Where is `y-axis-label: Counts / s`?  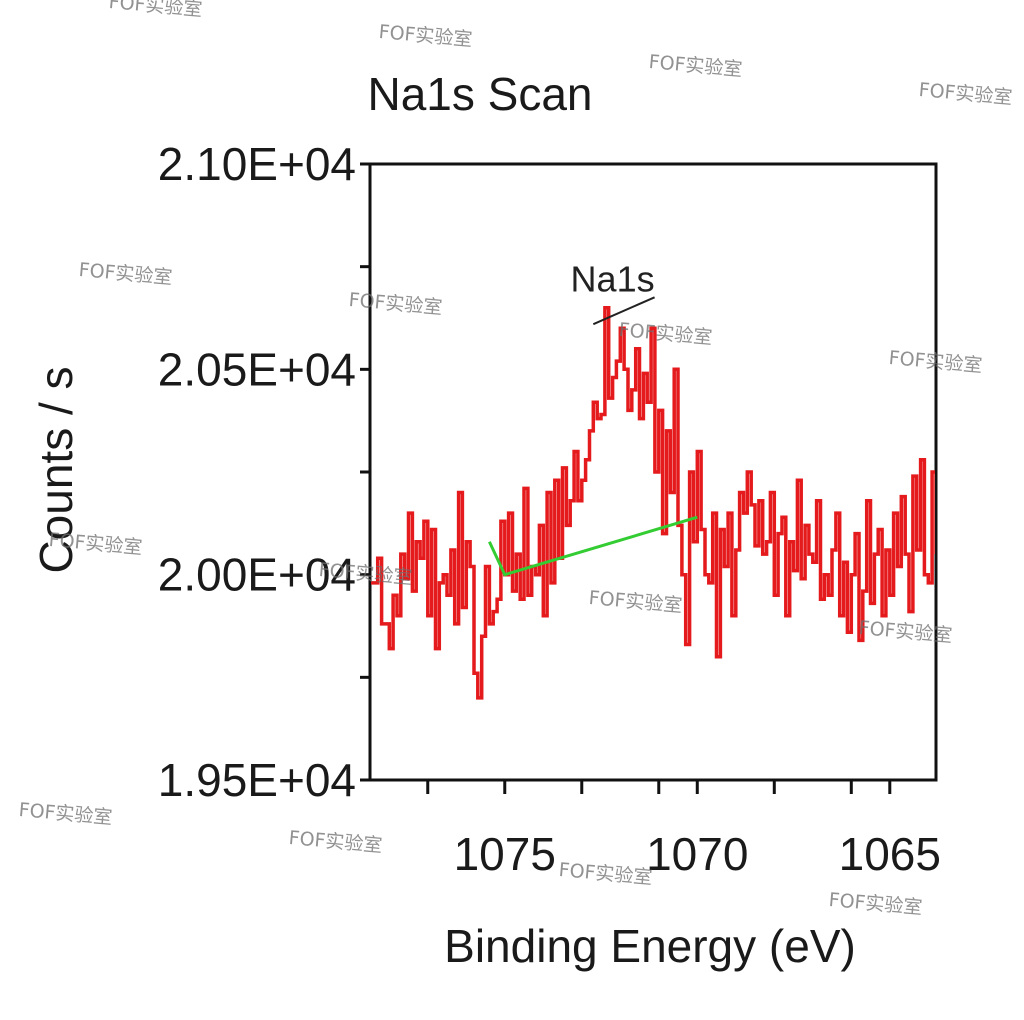 y-axis-label: Counts / s is located at coordinates (56, 469).